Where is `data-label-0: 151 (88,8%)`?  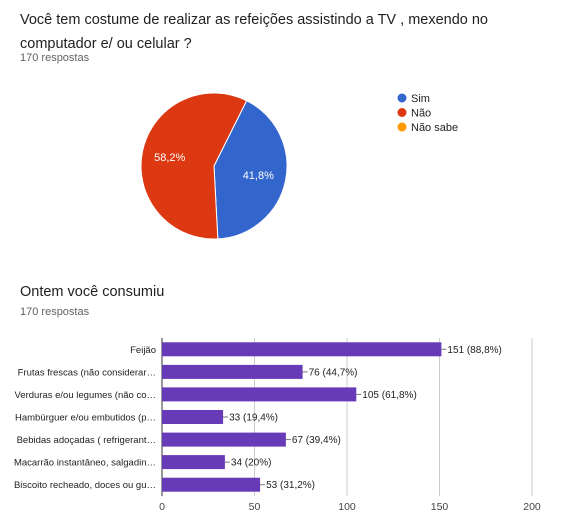 data-label-0: 151 (88,8%) is located at coordinates (474, 350).